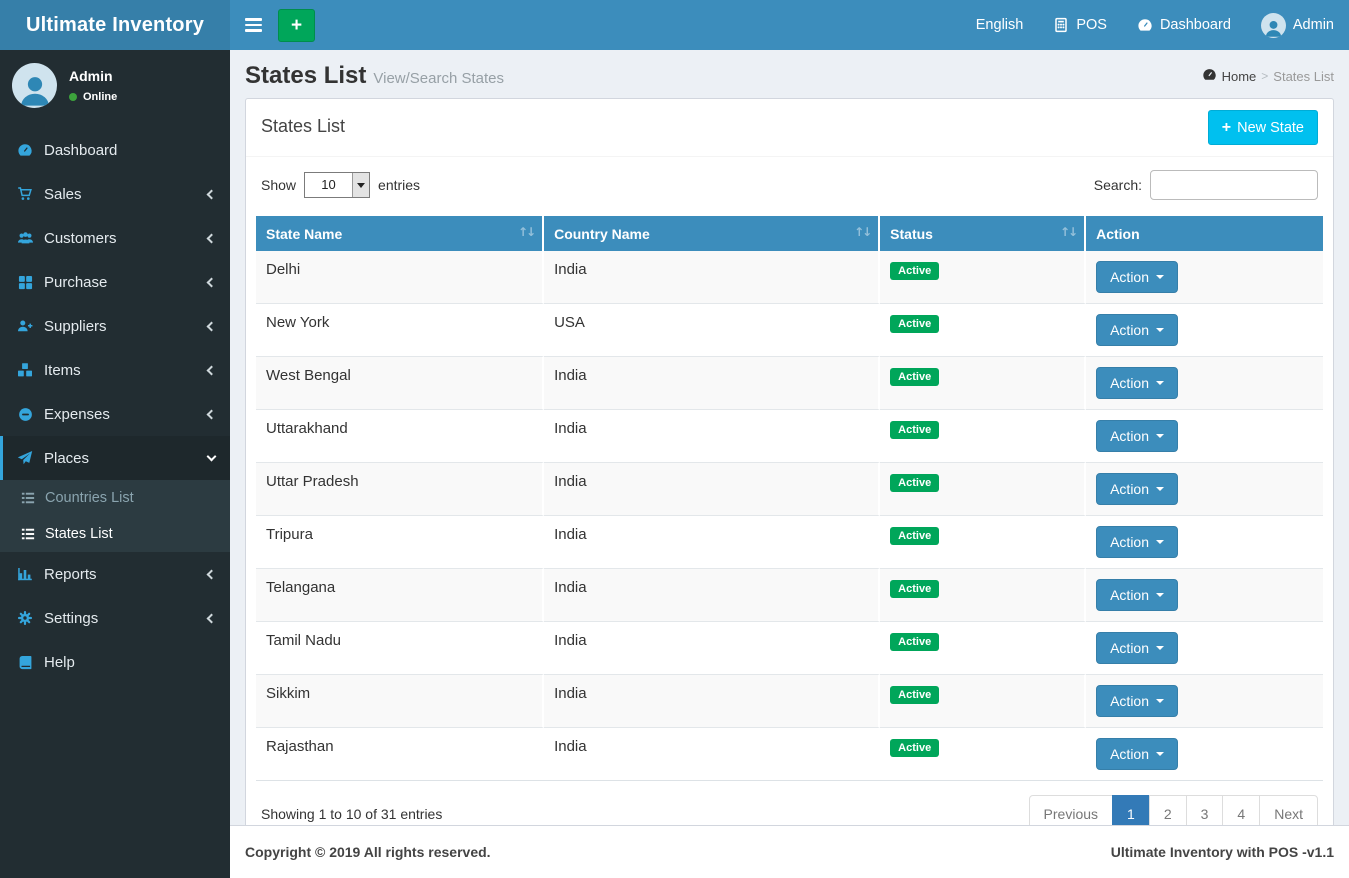 Image resolution: width=1349 pixels, height=878 pixels. What do you see at coordinates (400, 541) in the screenshot?
I see `state-name-cell: Tripura` at bounding box center [400, 541].